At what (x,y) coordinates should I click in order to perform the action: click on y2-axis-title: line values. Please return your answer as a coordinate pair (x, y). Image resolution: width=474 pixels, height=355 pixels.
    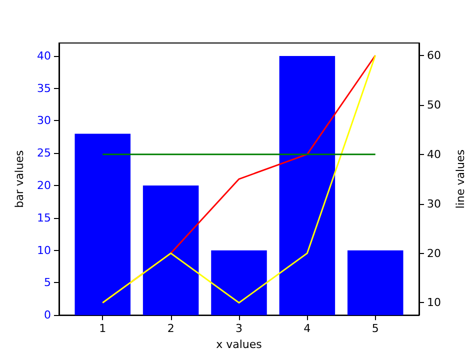
    Looking at the image, I should click on (460, 179).